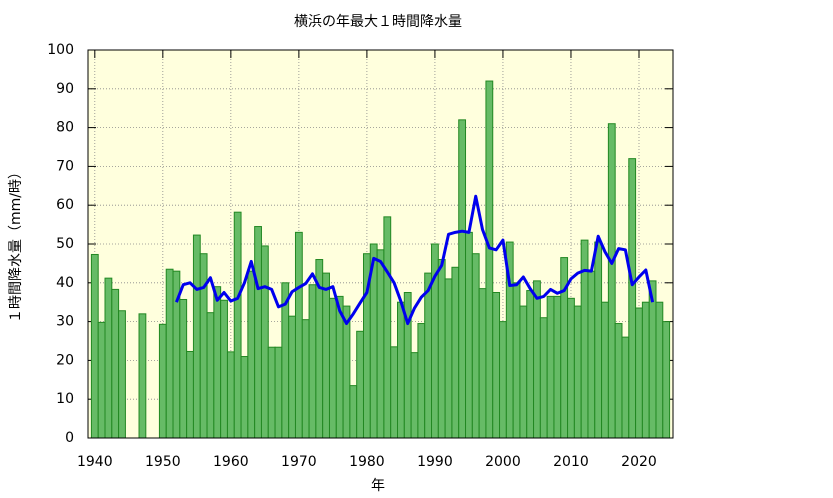 The image size is (833, 498). Describe the element at coordinates (65, 399) in the screenshot. I see `y-tick-label: 10` at that location.